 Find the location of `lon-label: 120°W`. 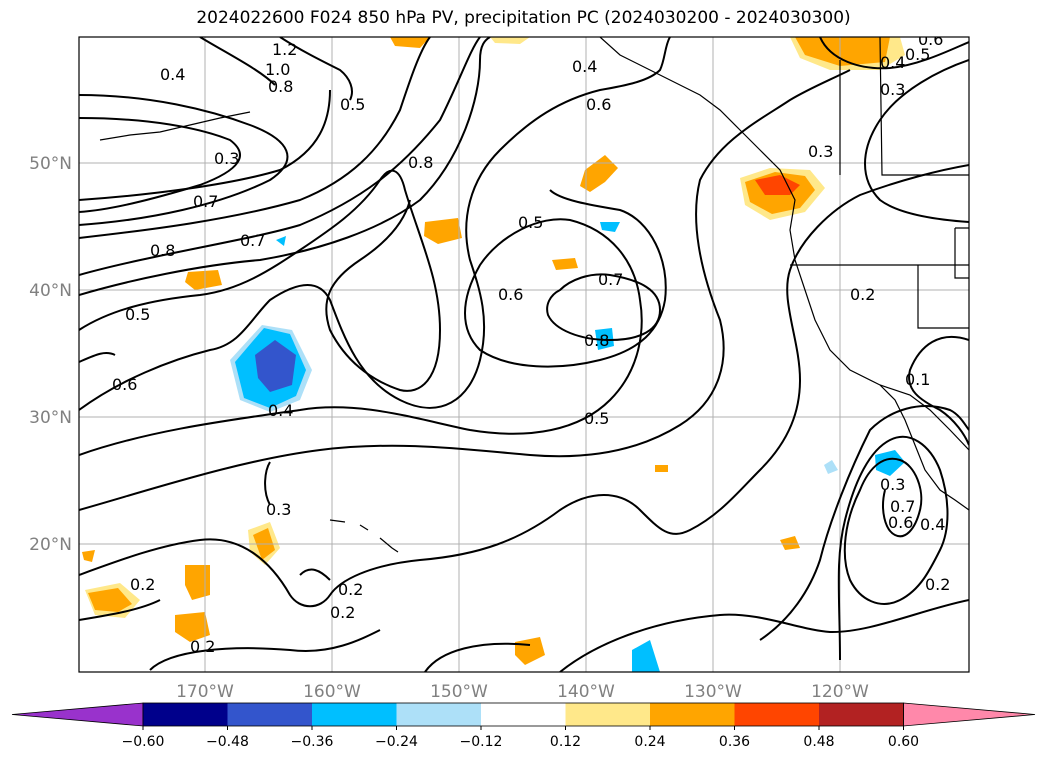

lon-label: 120°W is located at coordinates (840, 692).